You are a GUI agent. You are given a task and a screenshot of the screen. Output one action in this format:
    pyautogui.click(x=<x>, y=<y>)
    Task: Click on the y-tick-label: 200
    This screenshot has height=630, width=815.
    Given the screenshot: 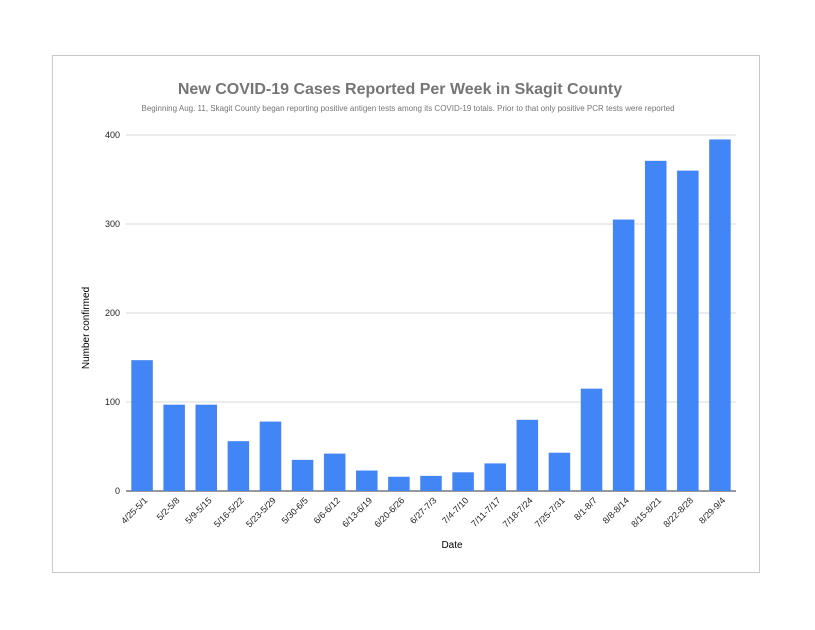 What is the action you would take?
    pyautogui.click(x=112, y=313)
    